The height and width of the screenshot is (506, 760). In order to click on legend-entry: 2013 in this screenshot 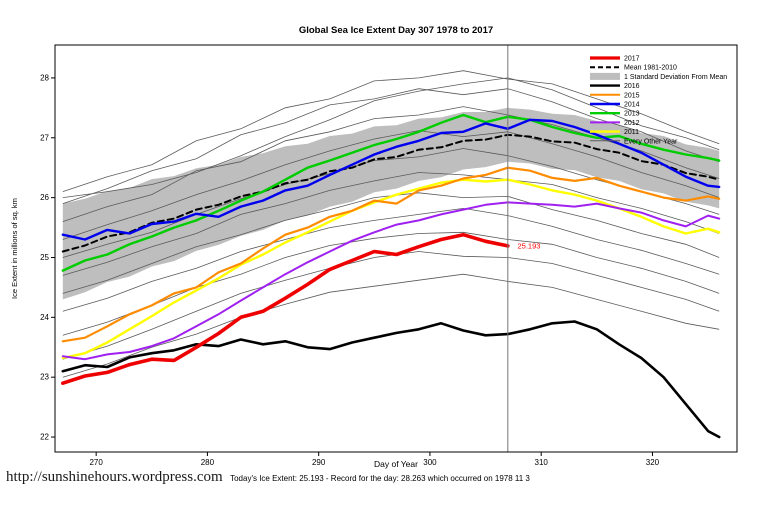, I will do `click(615, 114)`.